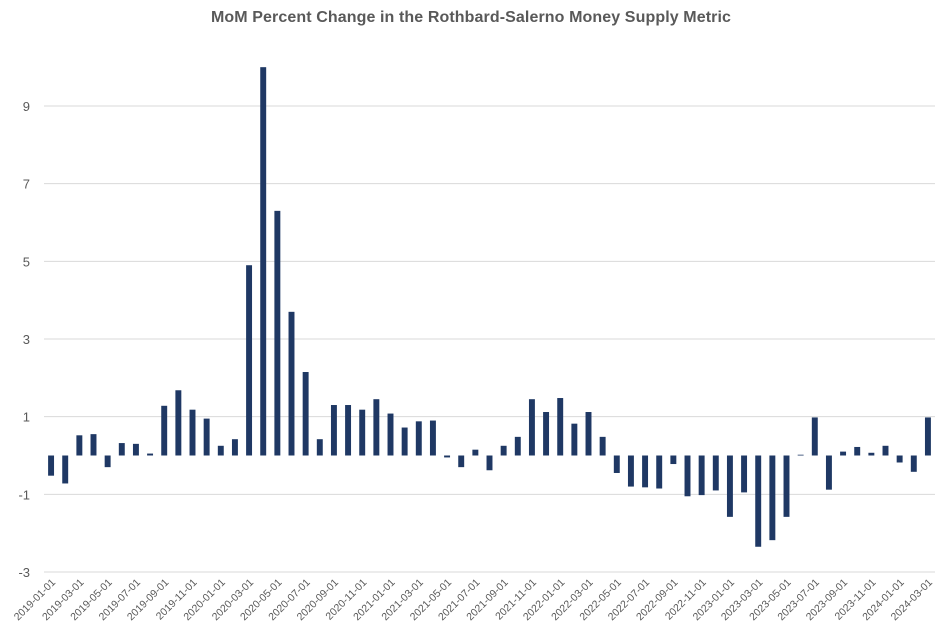  I want to click on y-tick-label: -3, so click(24, 572).